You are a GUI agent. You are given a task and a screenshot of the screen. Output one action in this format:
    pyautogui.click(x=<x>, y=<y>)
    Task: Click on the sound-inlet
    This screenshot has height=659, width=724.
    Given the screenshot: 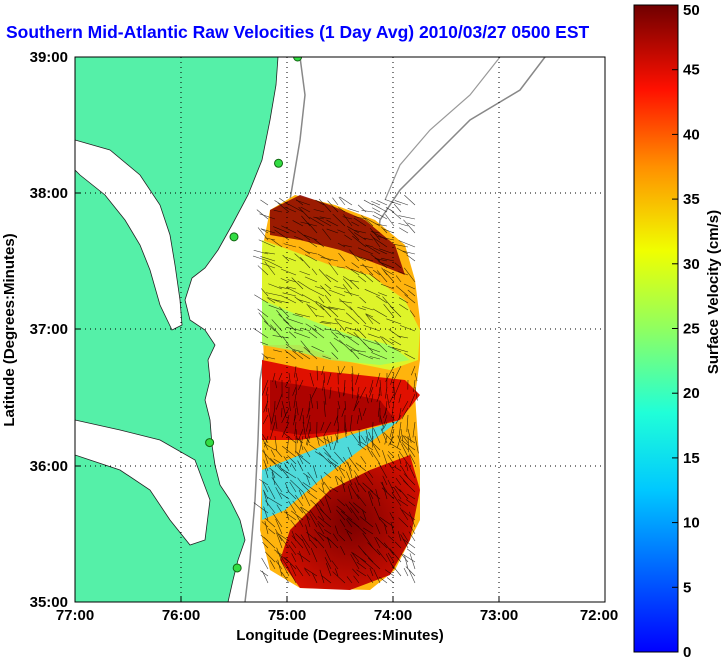 What is the action you would take?
    pyautogui.click(x=143, y=482)
    